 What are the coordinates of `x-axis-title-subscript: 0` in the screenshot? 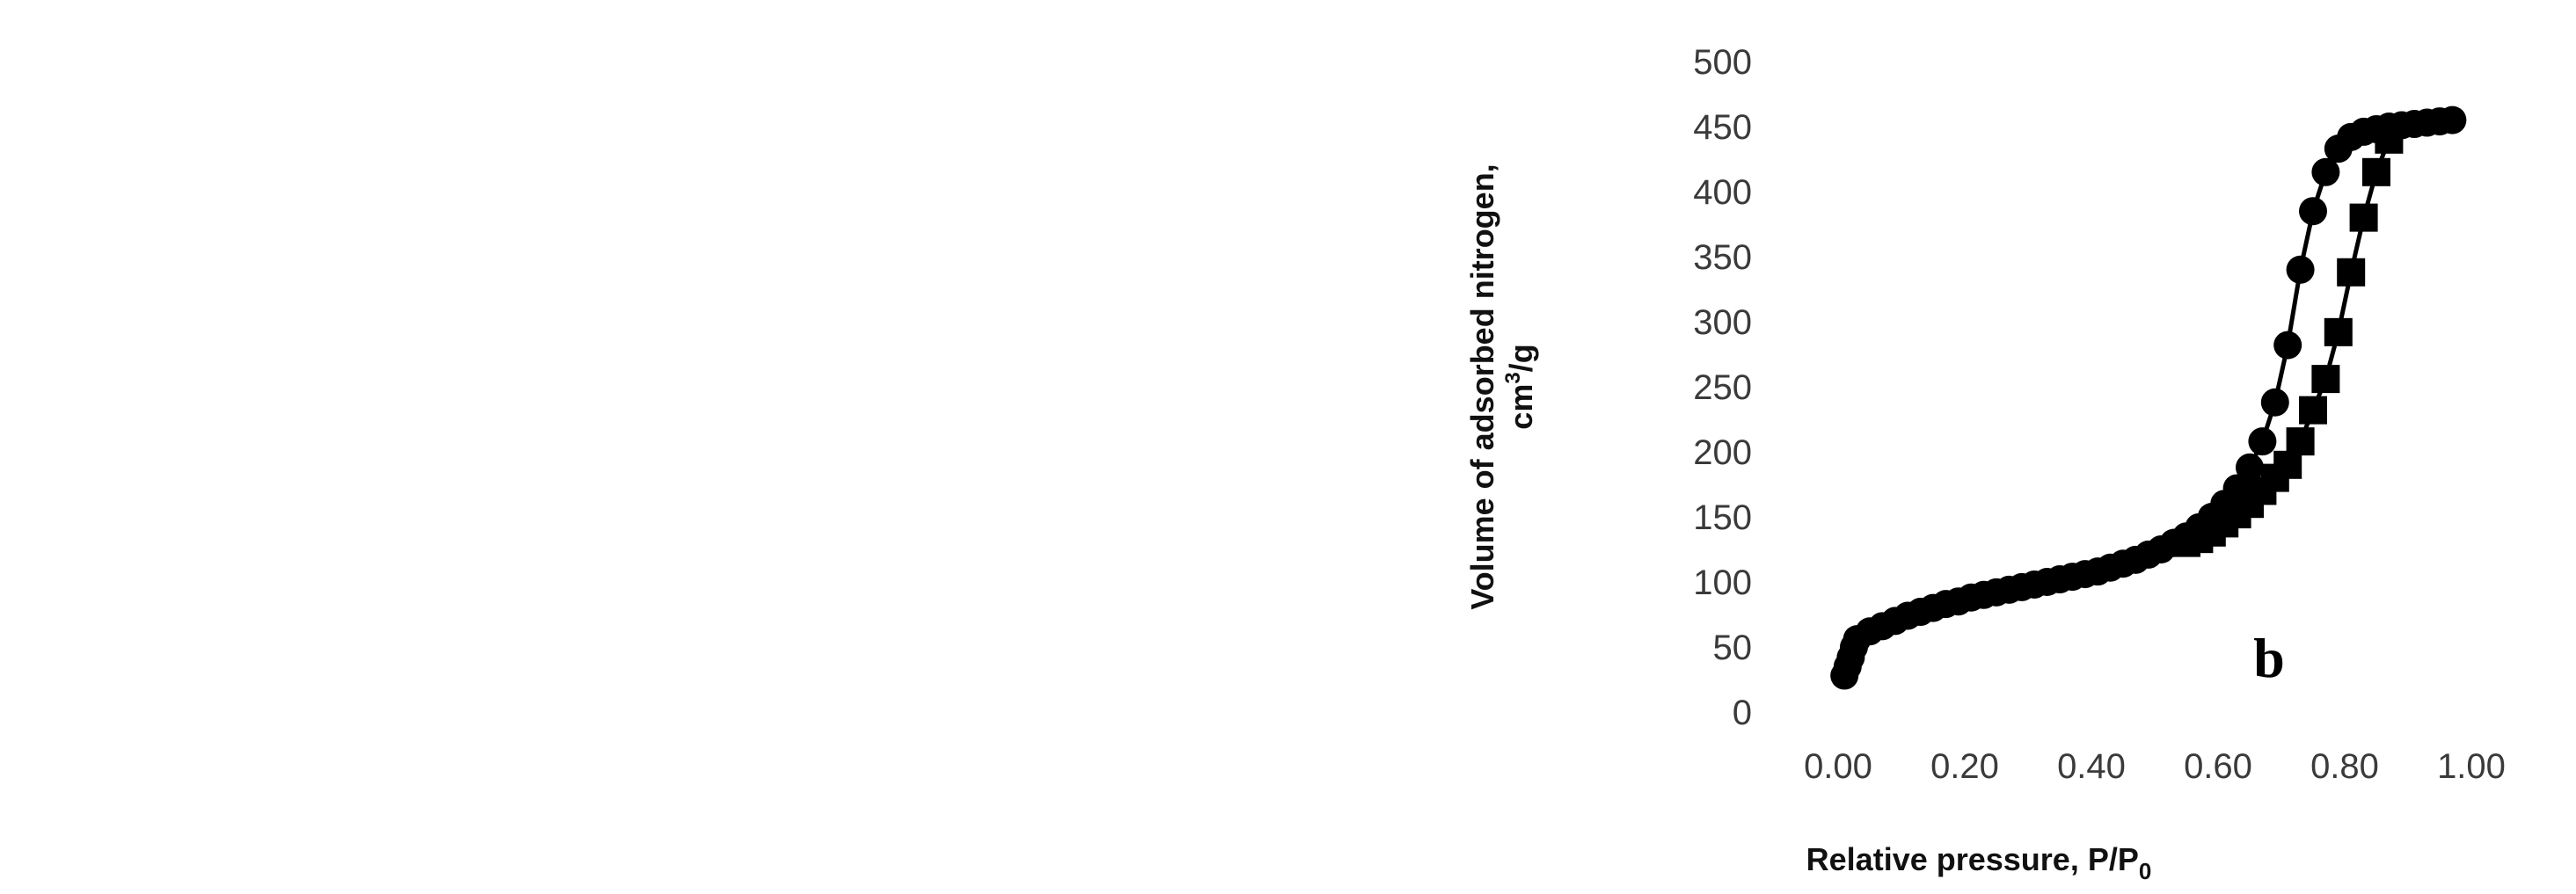 It's located at (2145, 871).